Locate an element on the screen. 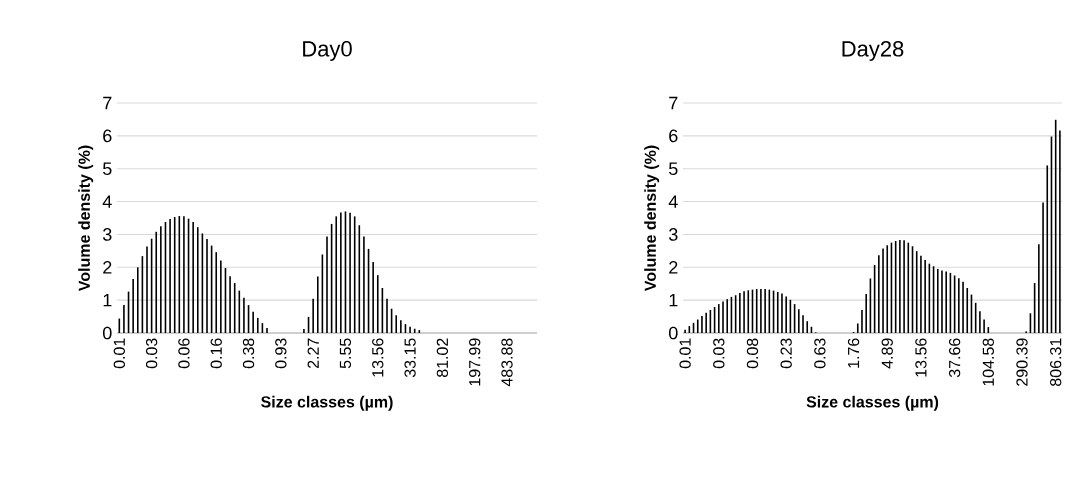  x-tick-label: 2.27 is located at coordinates (313, 353).